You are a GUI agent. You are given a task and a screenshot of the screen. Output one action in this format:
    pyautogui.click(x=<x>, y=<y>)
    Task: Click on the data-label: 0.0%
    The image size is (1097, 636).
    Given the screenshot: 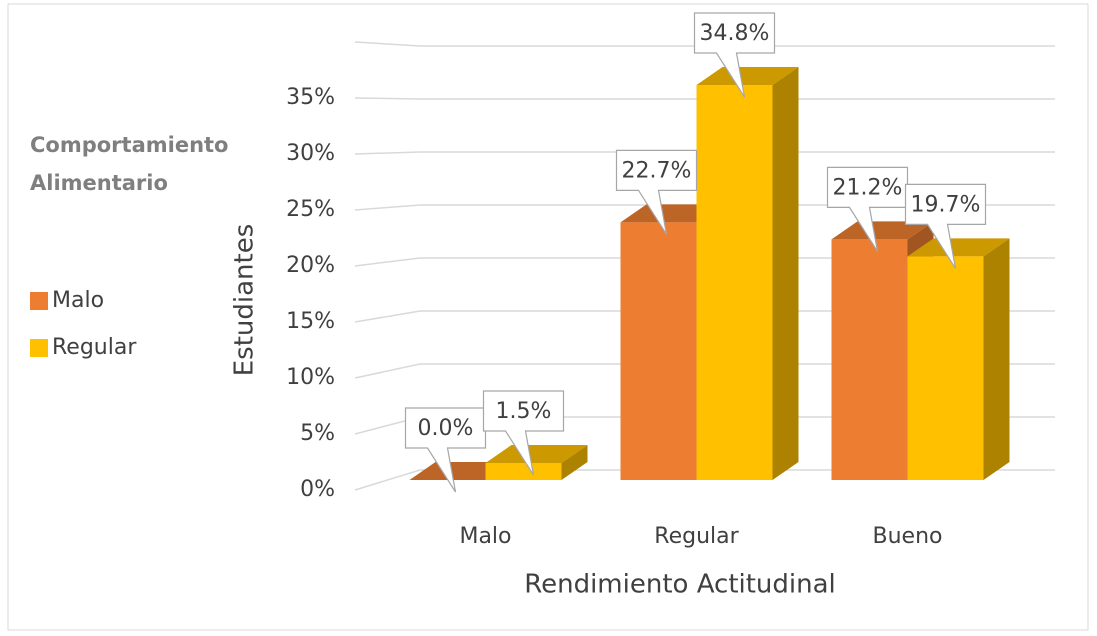 What is the action you would take?
    pyautogui.click(x=446, y=428)
    